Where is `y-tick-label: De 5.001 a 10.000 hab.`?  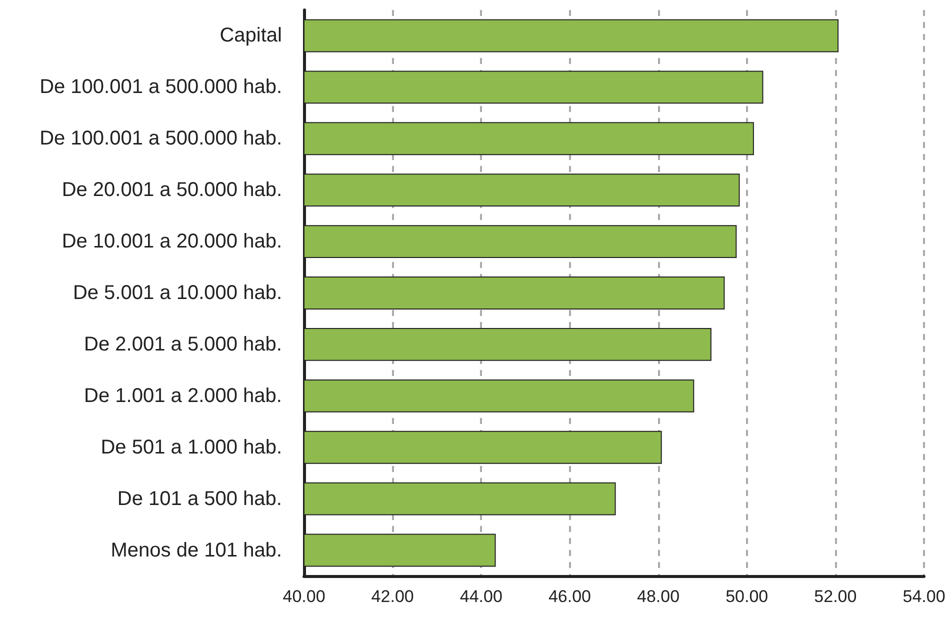
y-tick-label: De 5.001 a 10.000 hab. is located at coordinates (177, 293).